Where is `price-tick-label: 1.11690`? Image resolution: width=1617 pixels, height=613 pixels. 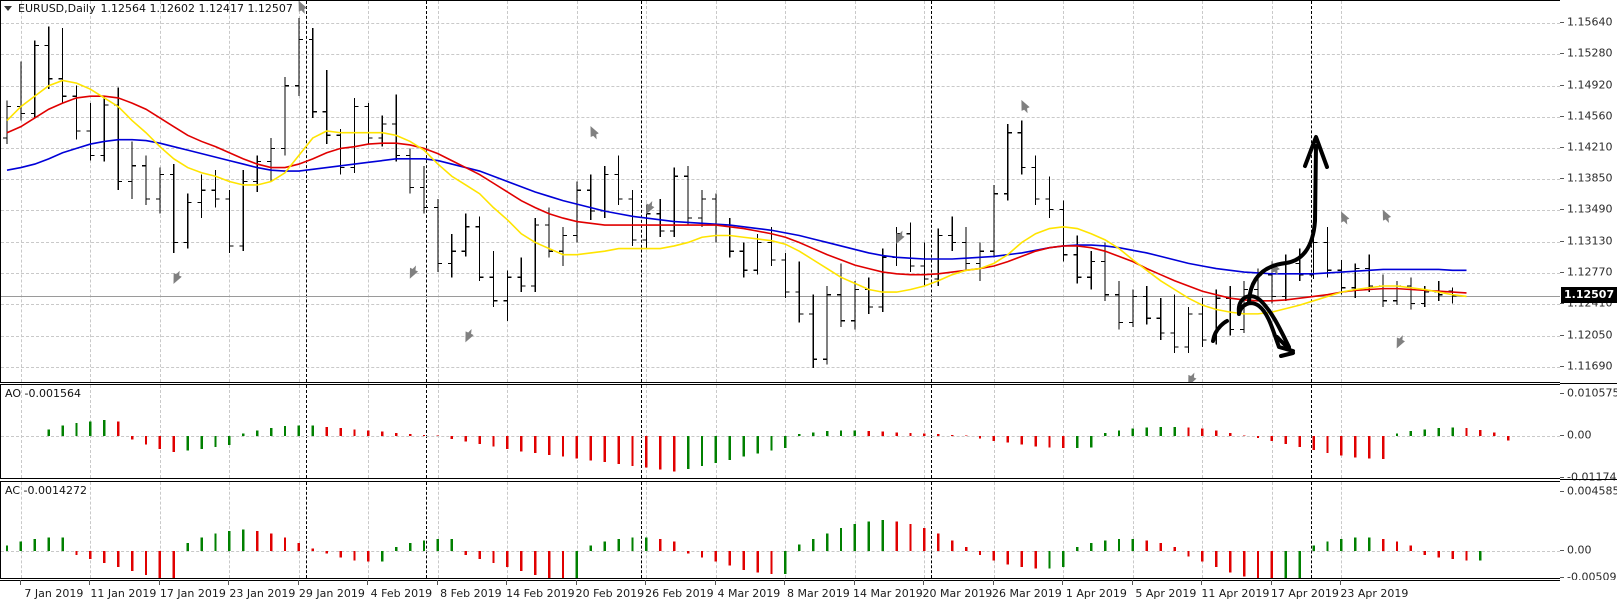
price-tick-label: 1.11690 is located at coordinates (1590, 366).